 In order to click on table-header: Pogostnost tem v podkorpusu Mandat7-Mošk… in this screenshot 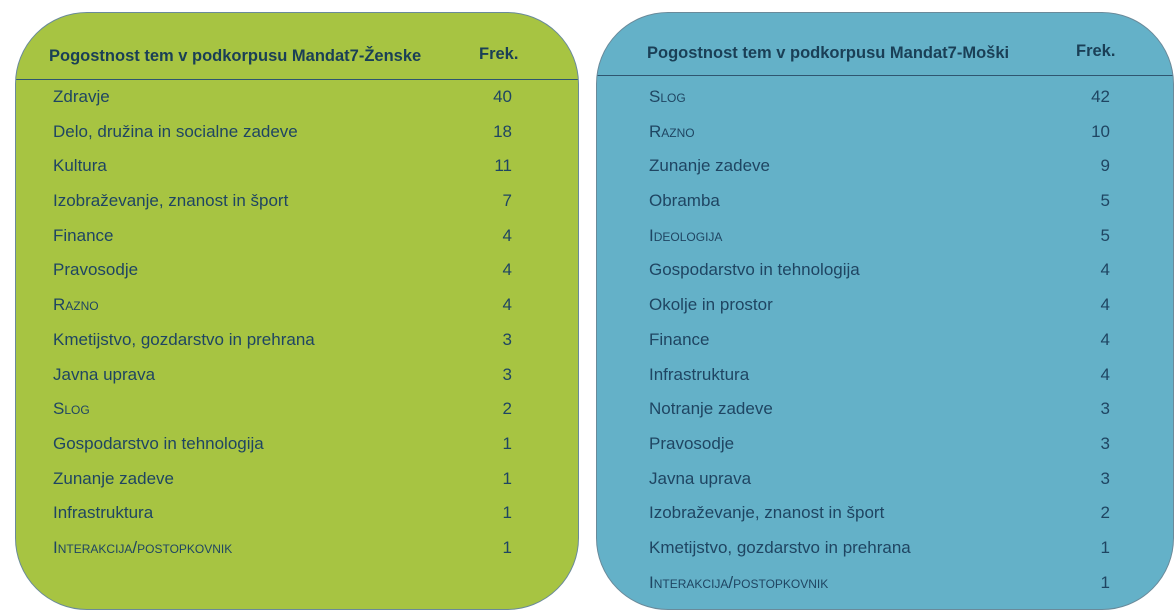, I will do `click(885, 58)`.